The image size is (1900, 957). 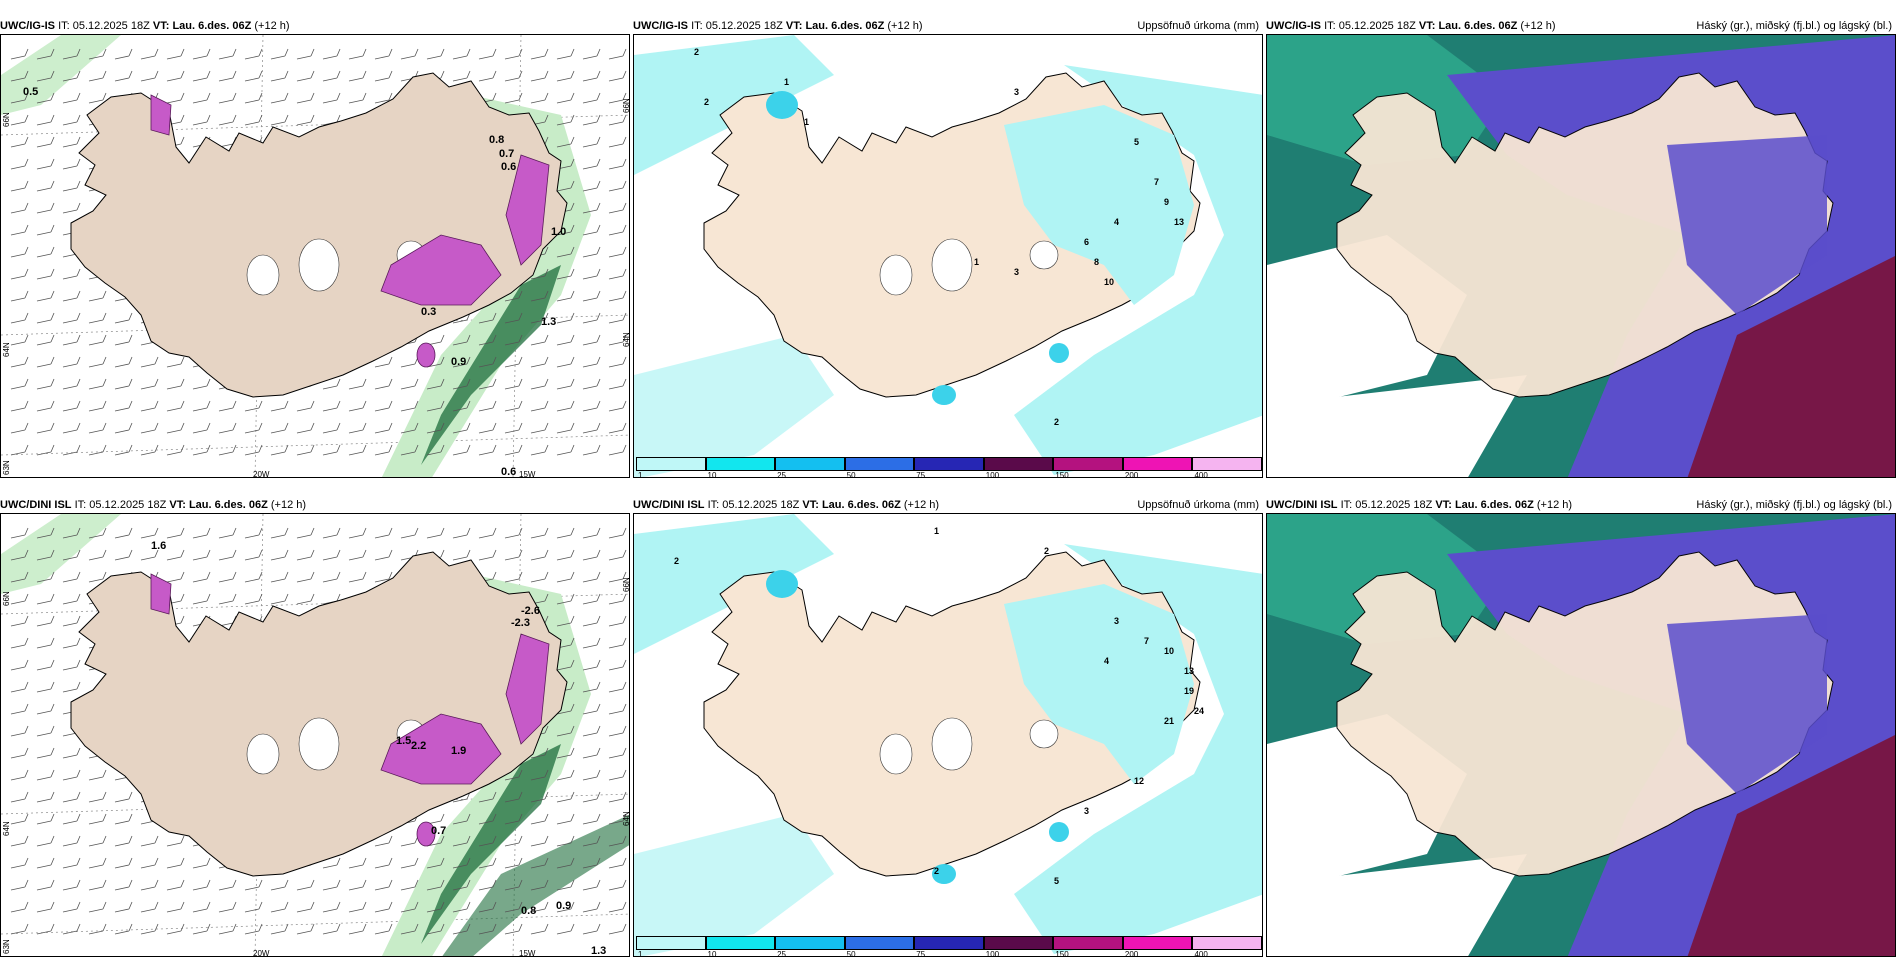 What do you see at coordinates (496, 140) in the screenshot?
I see `wind-value-label: 0.8` at bounding box center [496, 140].